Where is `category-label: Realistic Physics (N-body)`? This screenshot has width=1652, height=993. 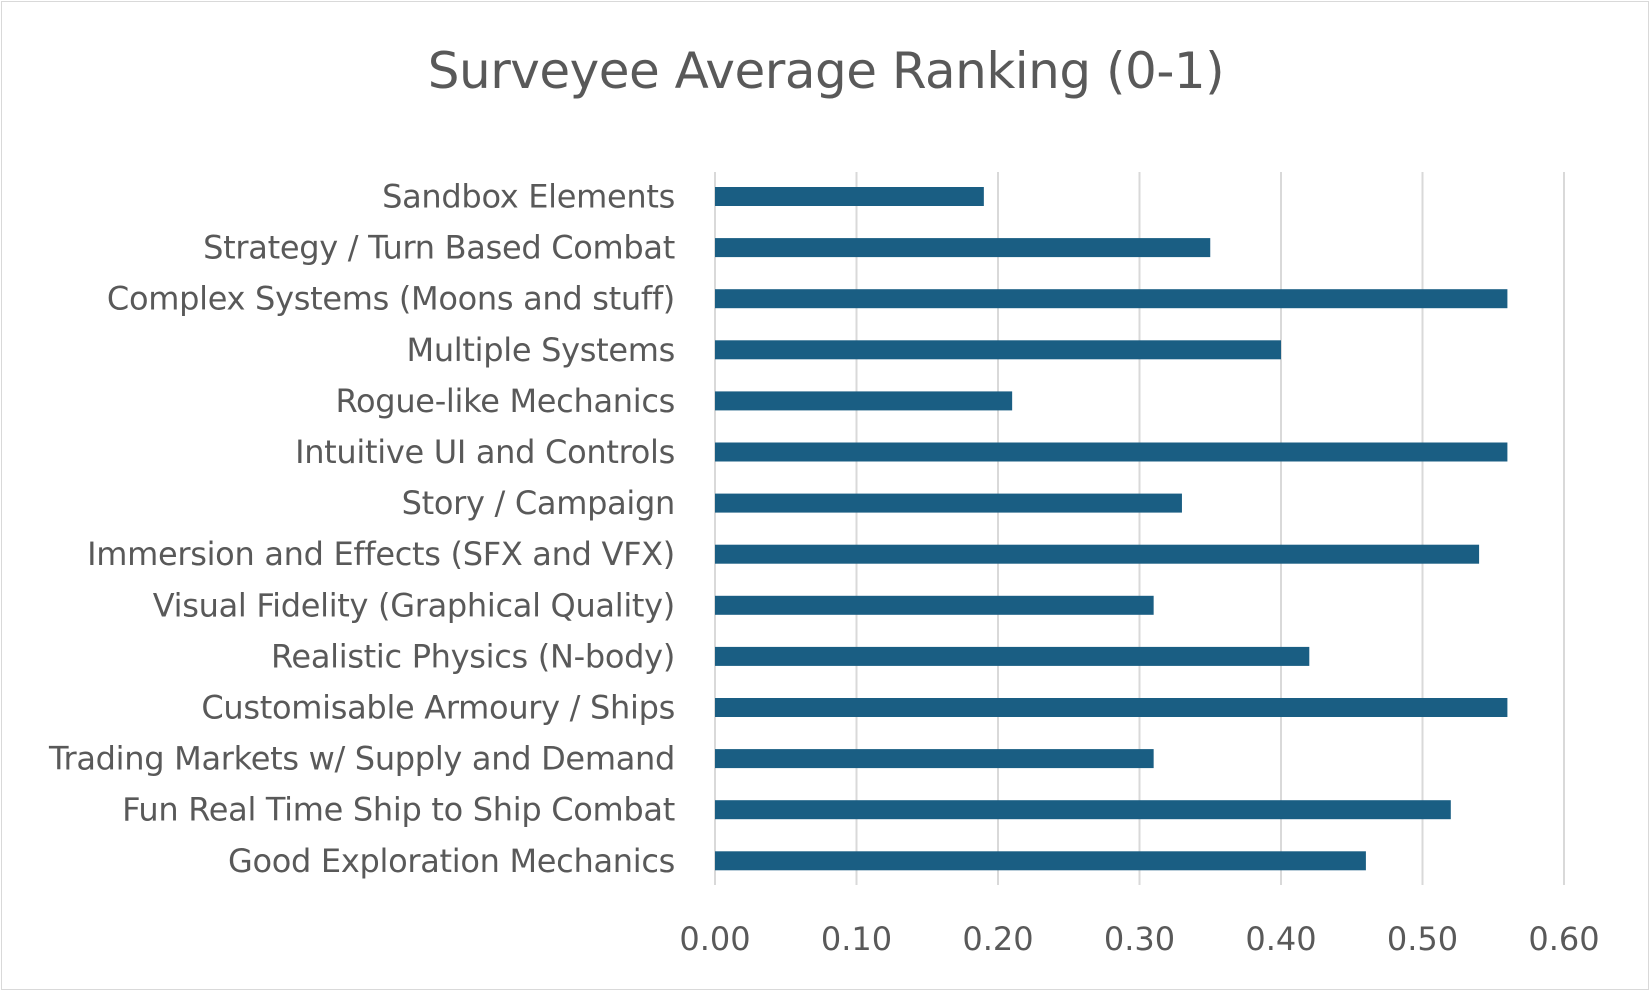 category-label: Realistic Physics (N-body) is located at coordinates (473, 656).